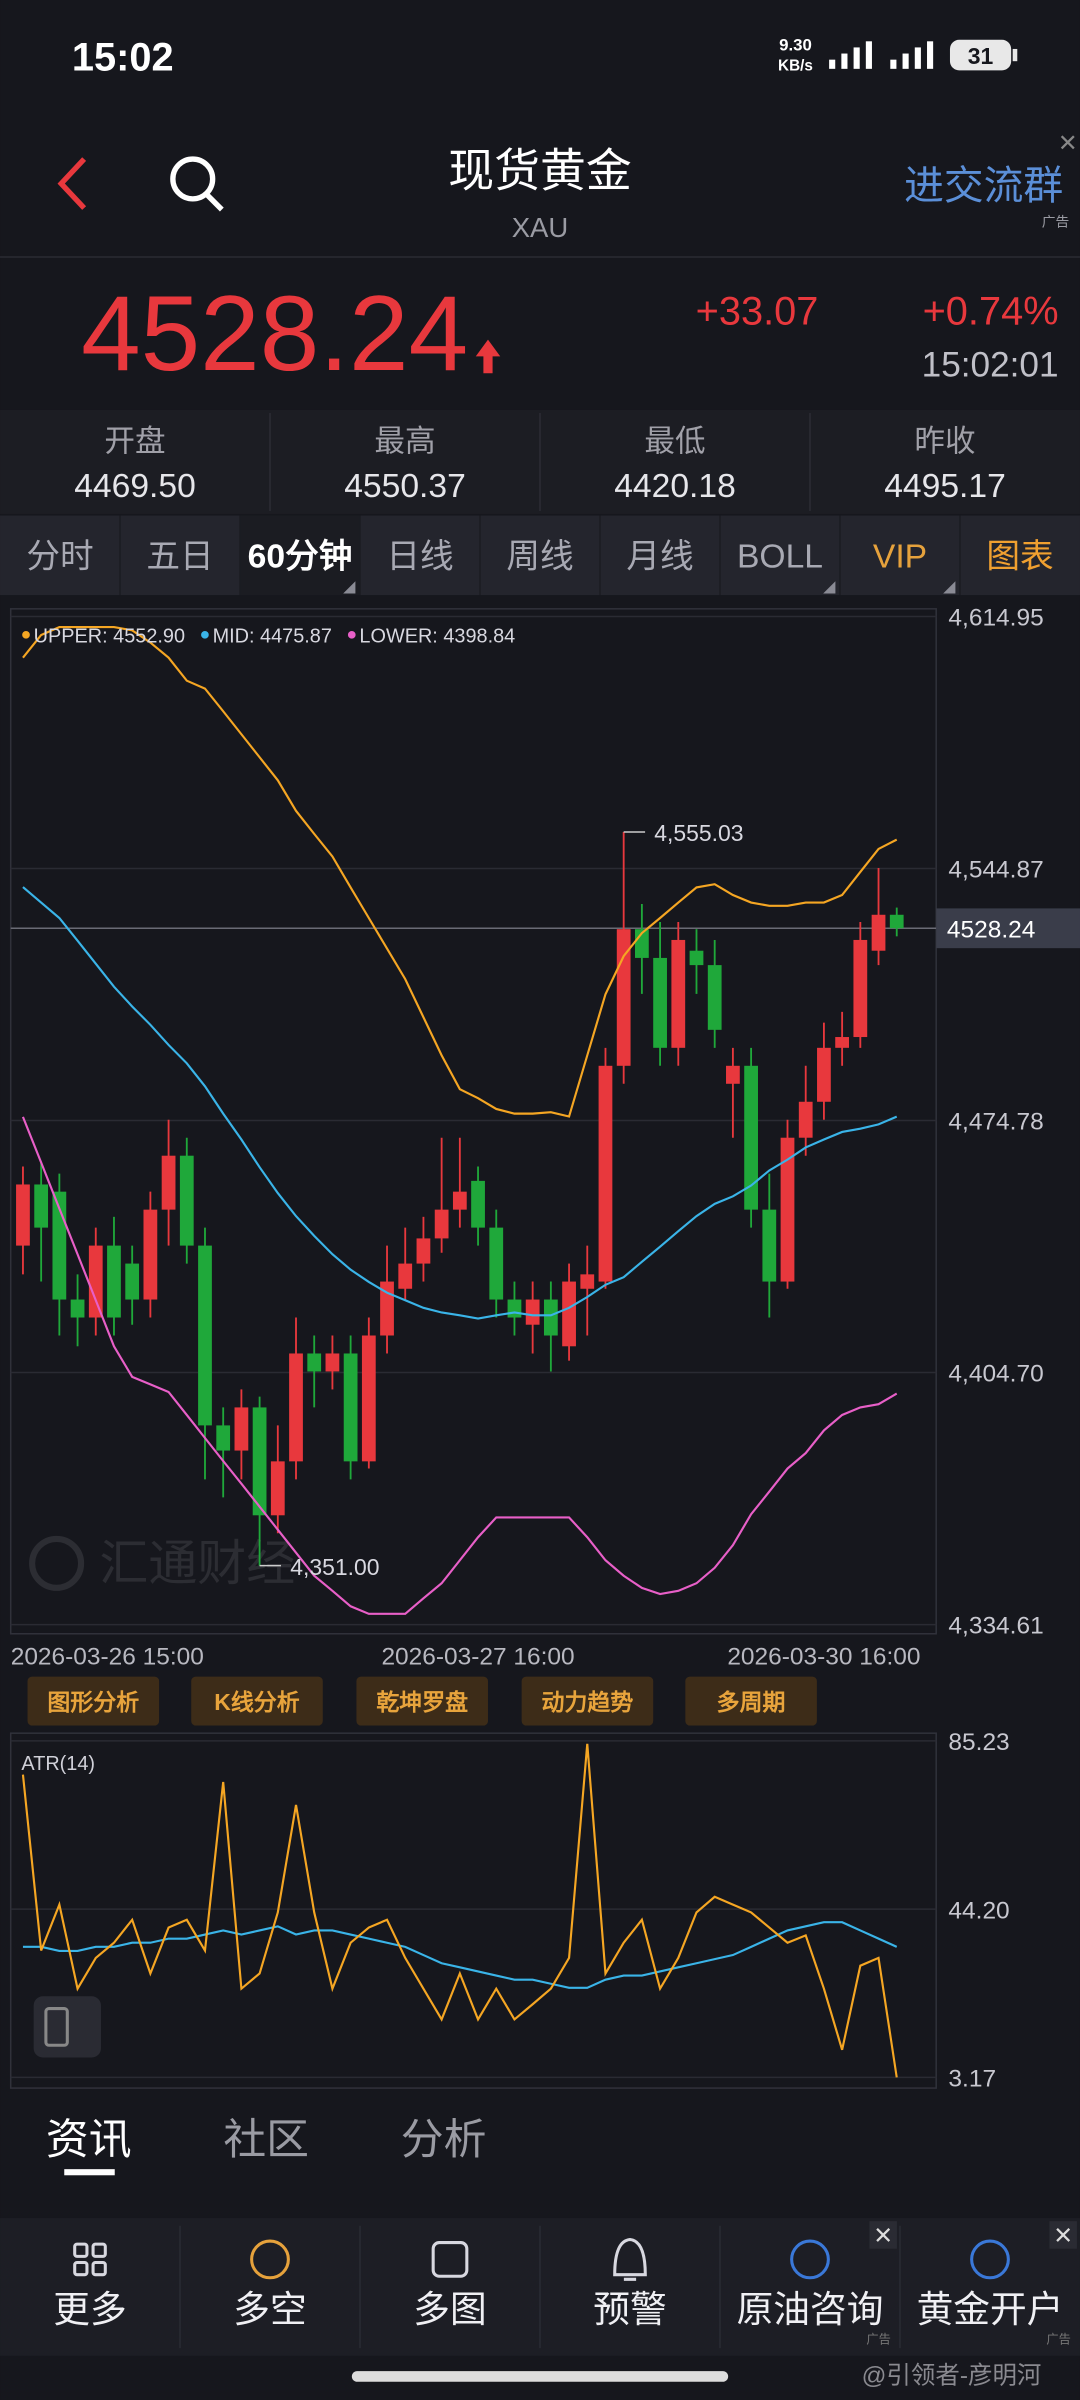  Describe the element at coordinates (810, 2309) in the screenshot. I see `nav-label: 原油咨询` at that location.